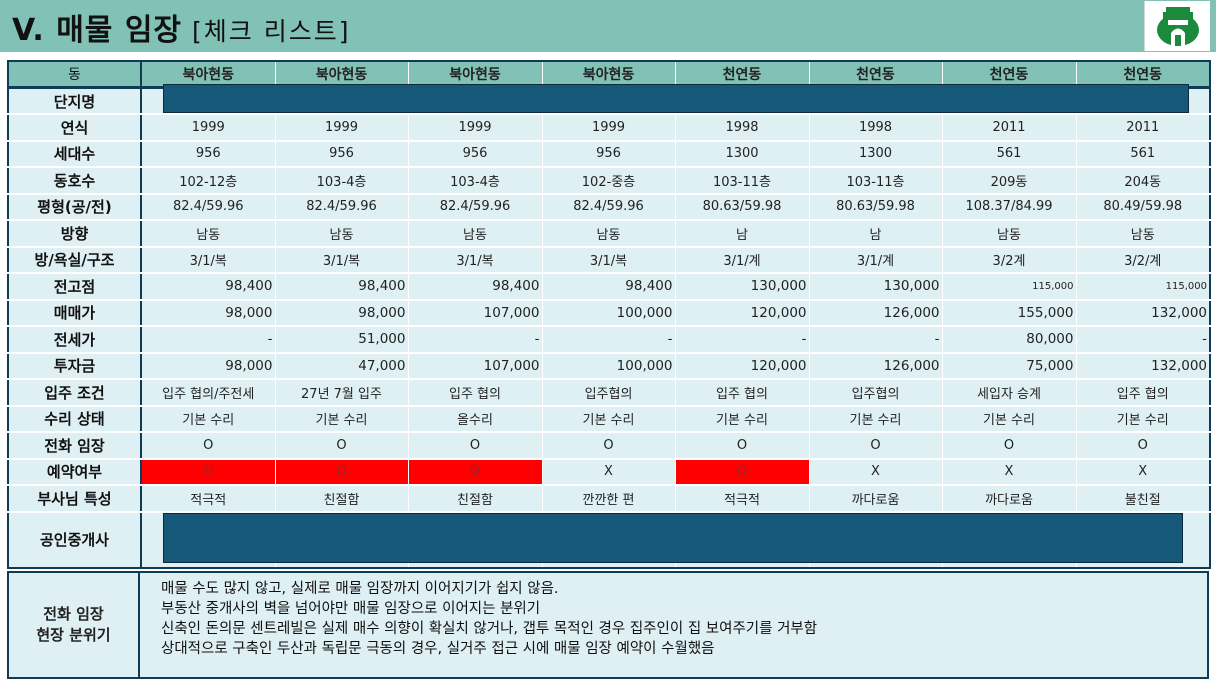  I want to click on table-row: 전세가 -51,000- - - -80,000-, so click(609, 340).